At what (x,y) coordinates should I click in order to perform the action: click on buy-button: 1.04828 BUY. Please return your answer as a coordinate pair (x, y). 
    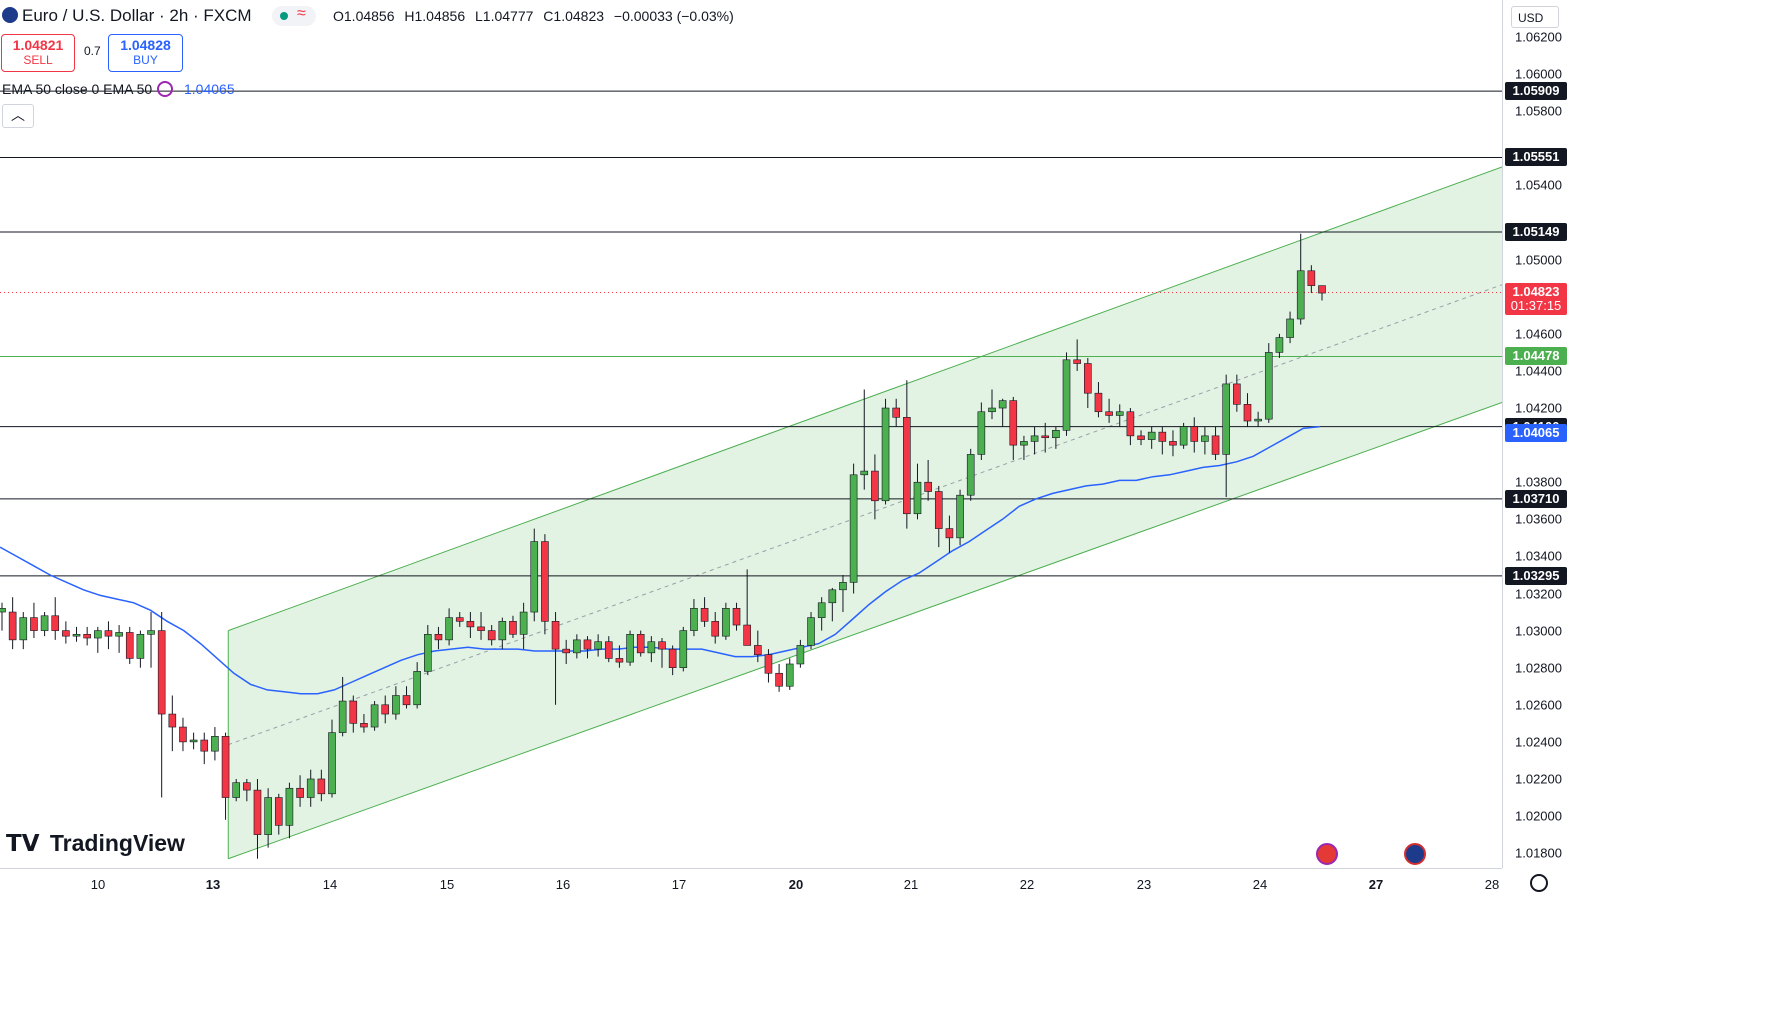
    Looking at the image, I should click on (145, 53).